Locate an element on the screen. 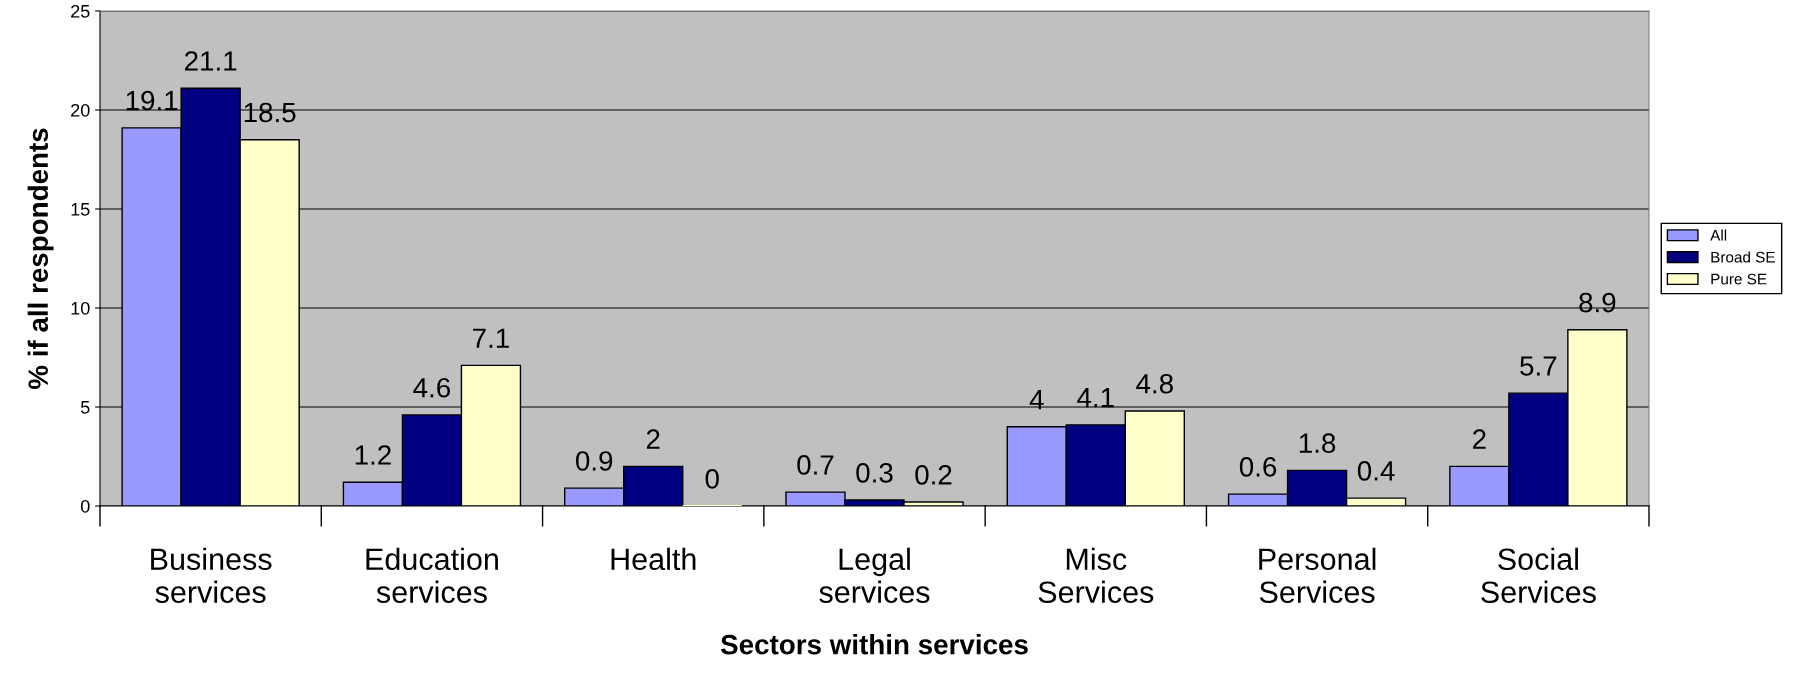  data-label: 0.7 is located at coordinates (815, 465).